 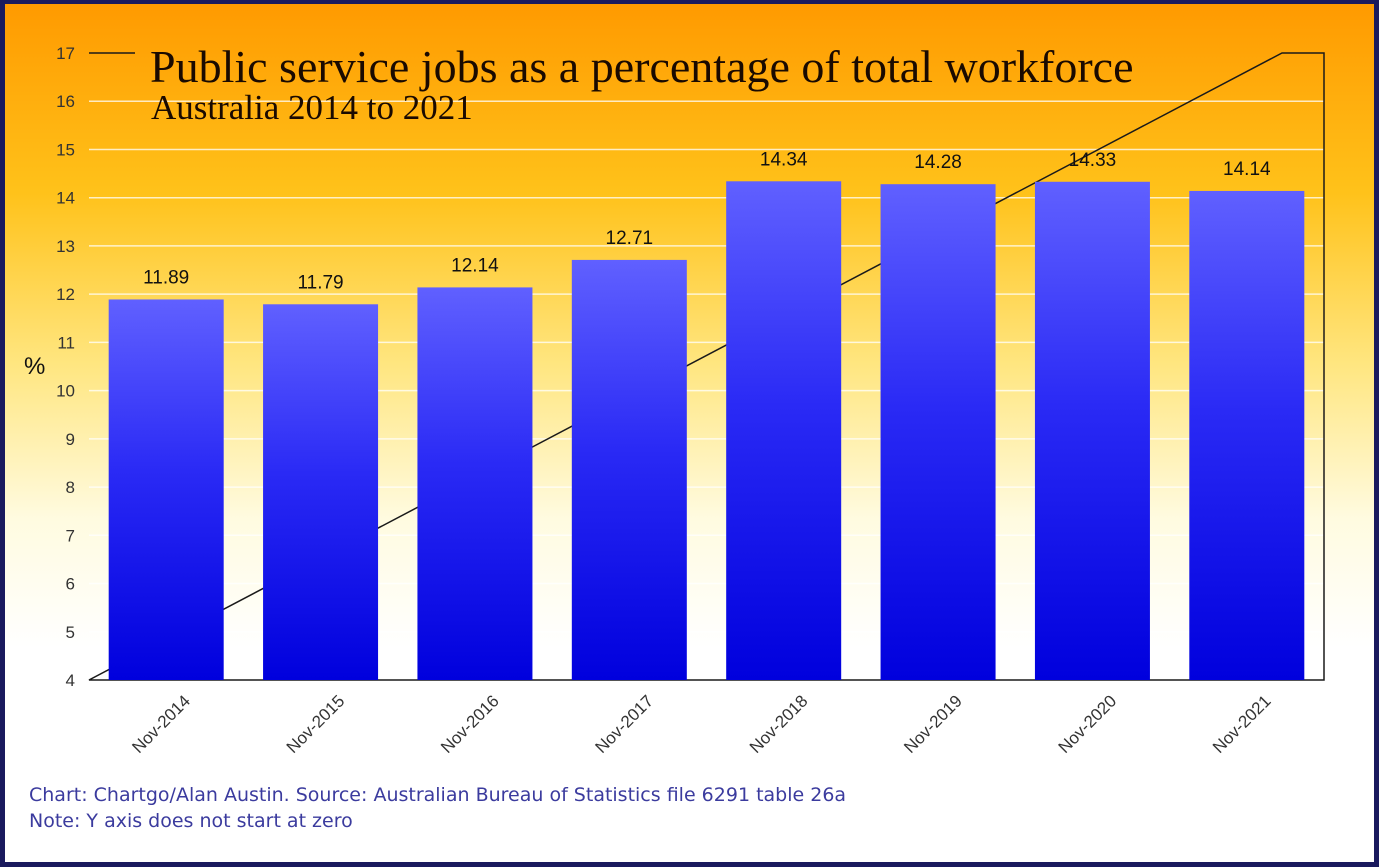 What do you see at coordinates (1247, 169) in the screenshot?
I see `value-label: 14.14` at bounding box center [1247, 169].